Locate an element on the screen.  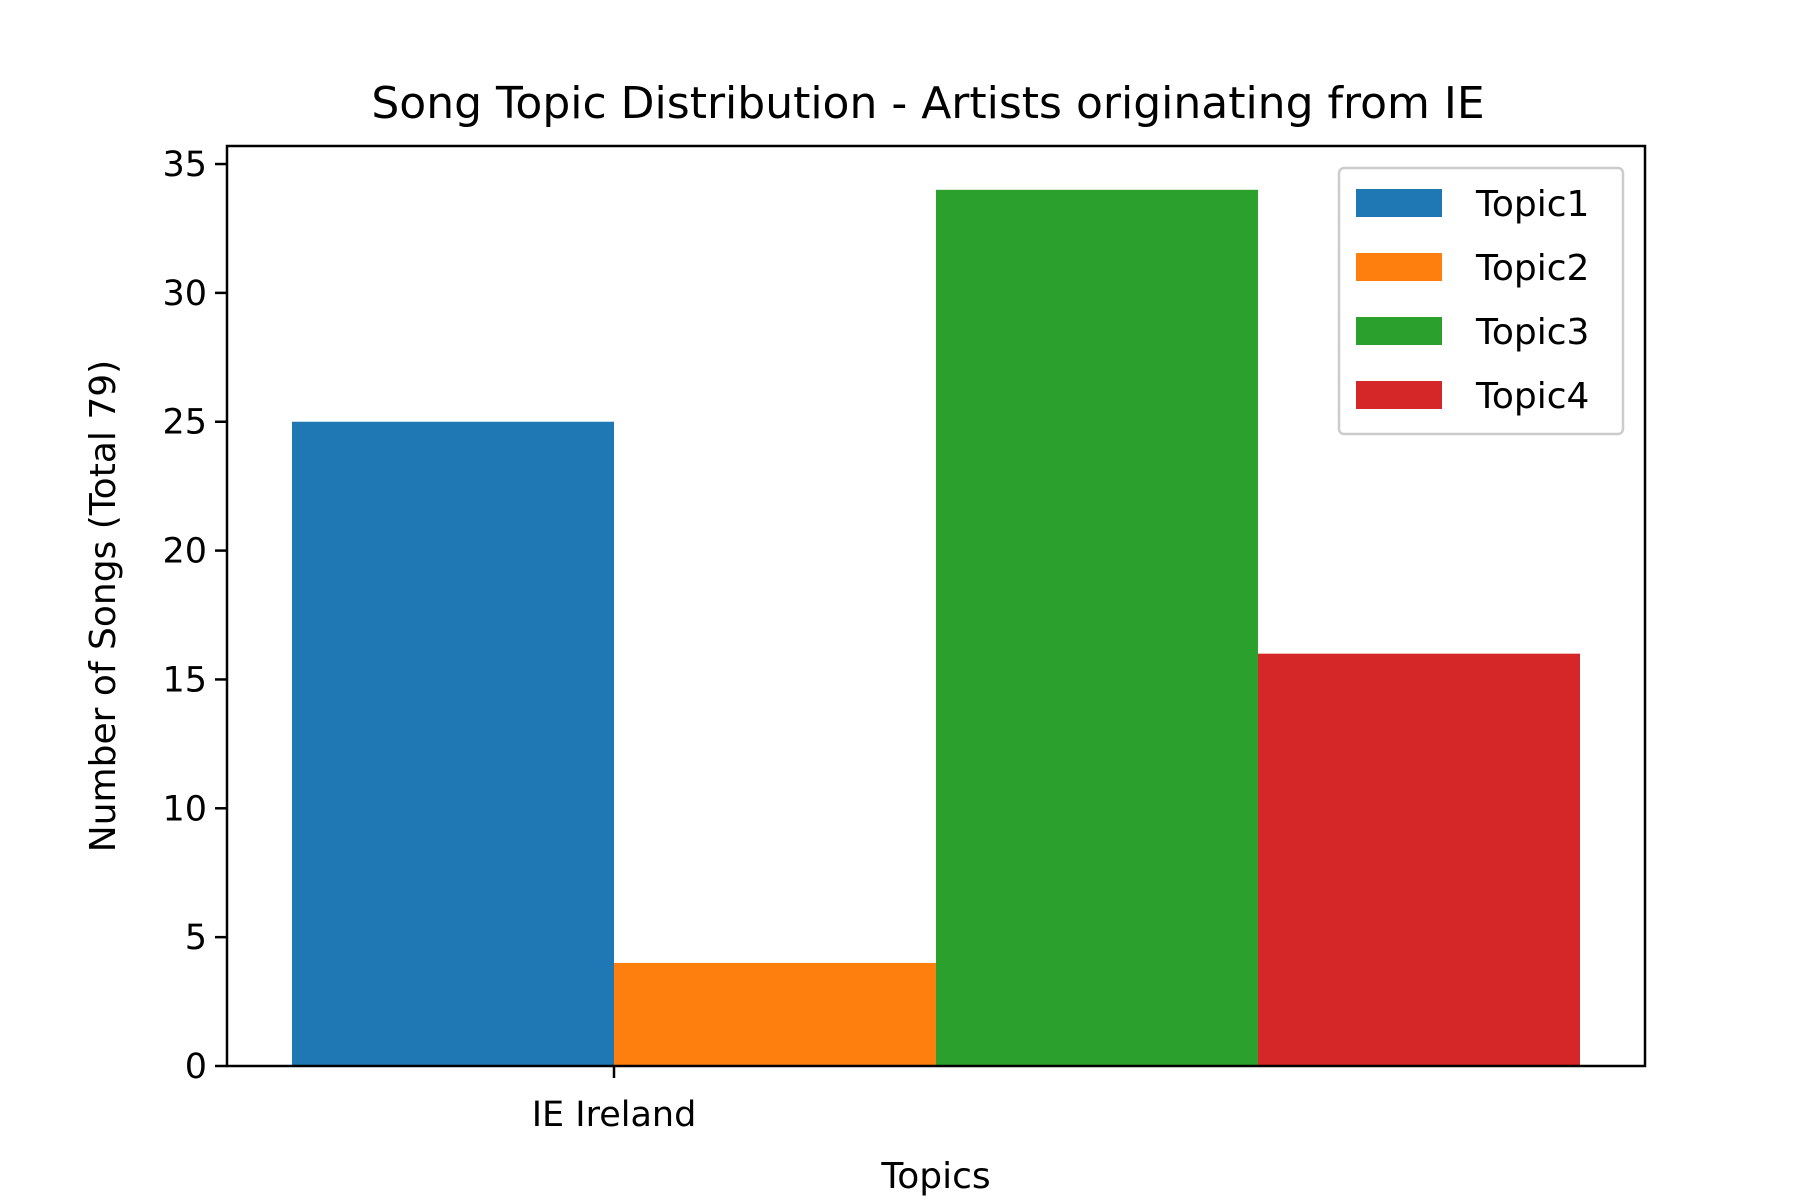
legend-label-topic1: Topic1 is located at coordinates (1532, 204).